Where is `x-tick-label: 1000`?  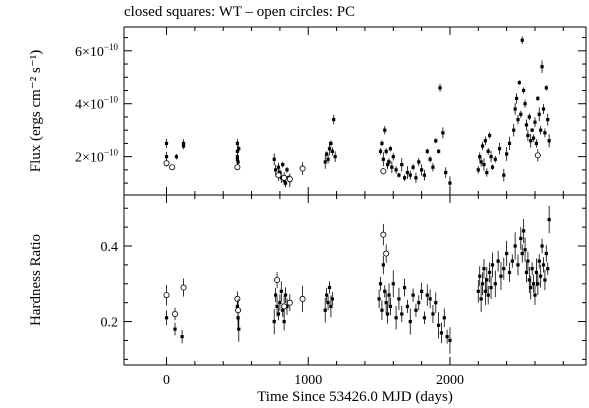 x-tick-label: 1000 is located at coordinates (308, 380).